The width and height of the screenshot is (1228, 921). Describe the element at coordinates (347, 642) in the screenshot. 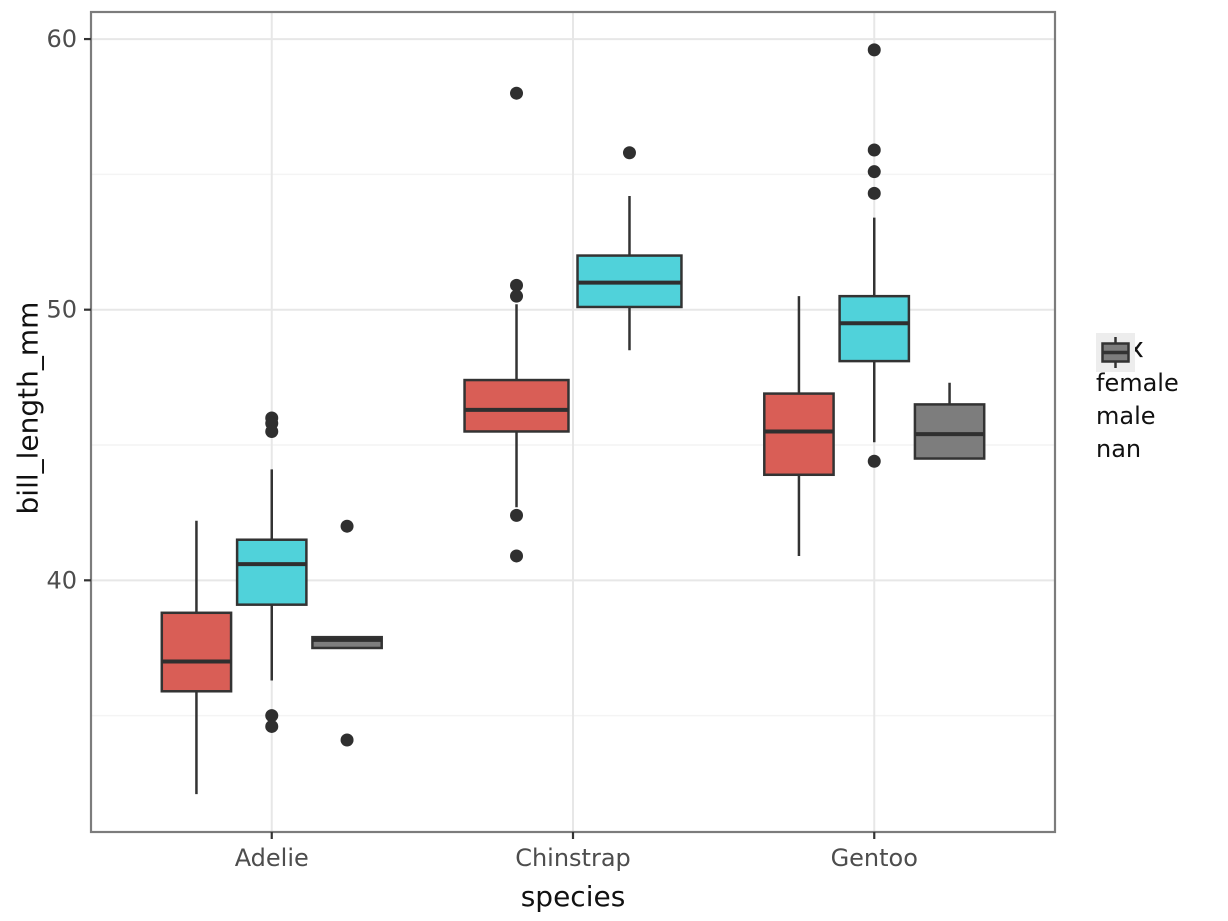

I see `box-Adelie-nan` at that location.